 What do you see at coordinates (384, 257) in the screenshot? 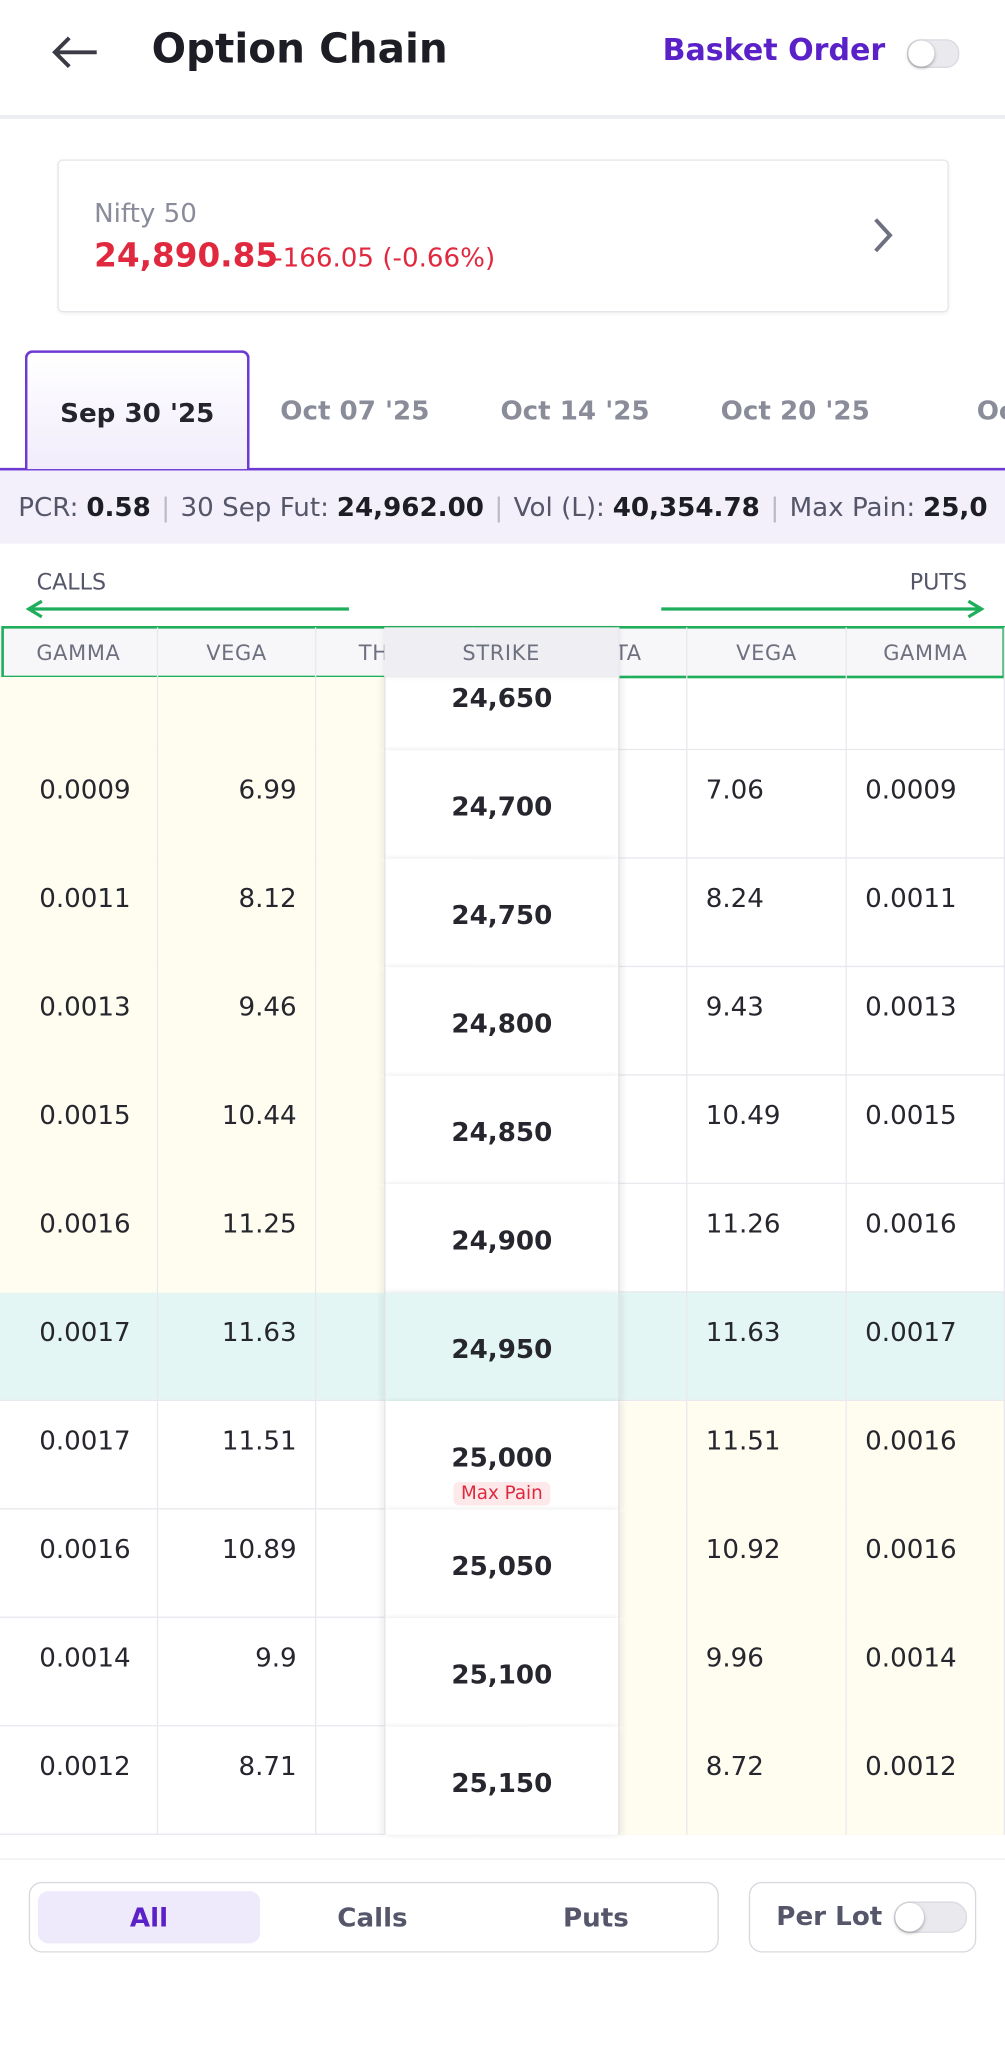
I see `index-change: -166.05 (-0.66%)` at bounding box center [384, 257].